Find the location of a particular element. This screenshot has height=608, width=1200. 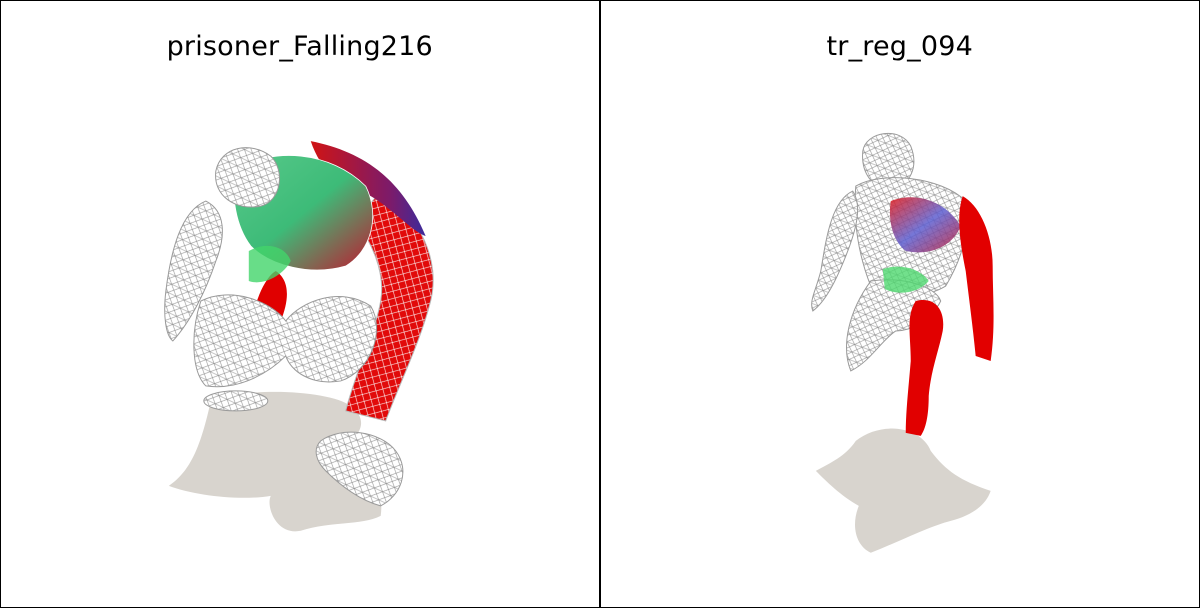

left-figure-hand is located at coordinates (359, 469).